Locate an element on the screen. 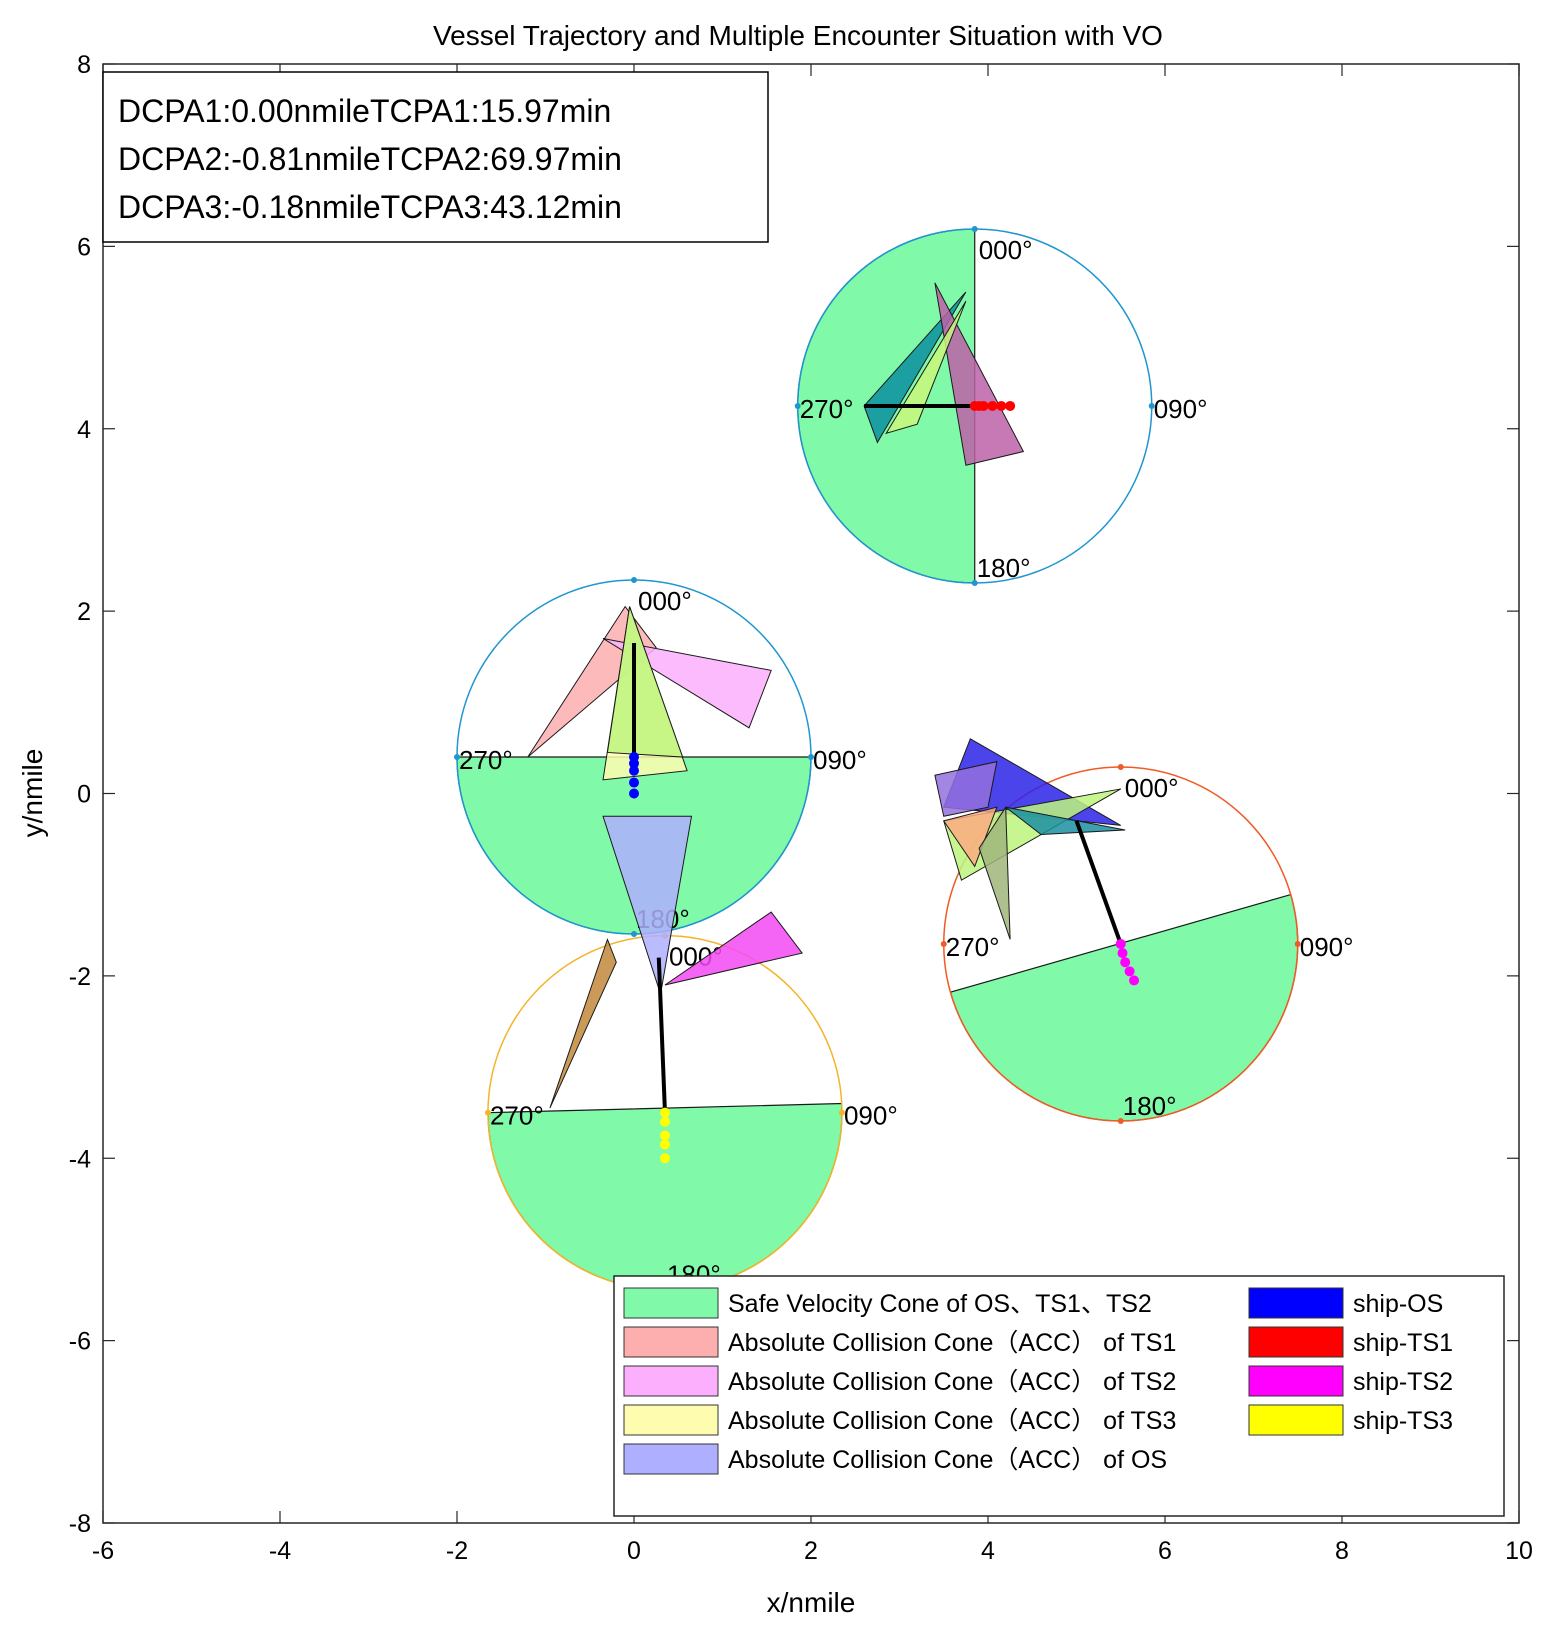 This screenshot has width=1562, height=1642. x-tick-label: 6 is located at coordinates (1165, 1551).